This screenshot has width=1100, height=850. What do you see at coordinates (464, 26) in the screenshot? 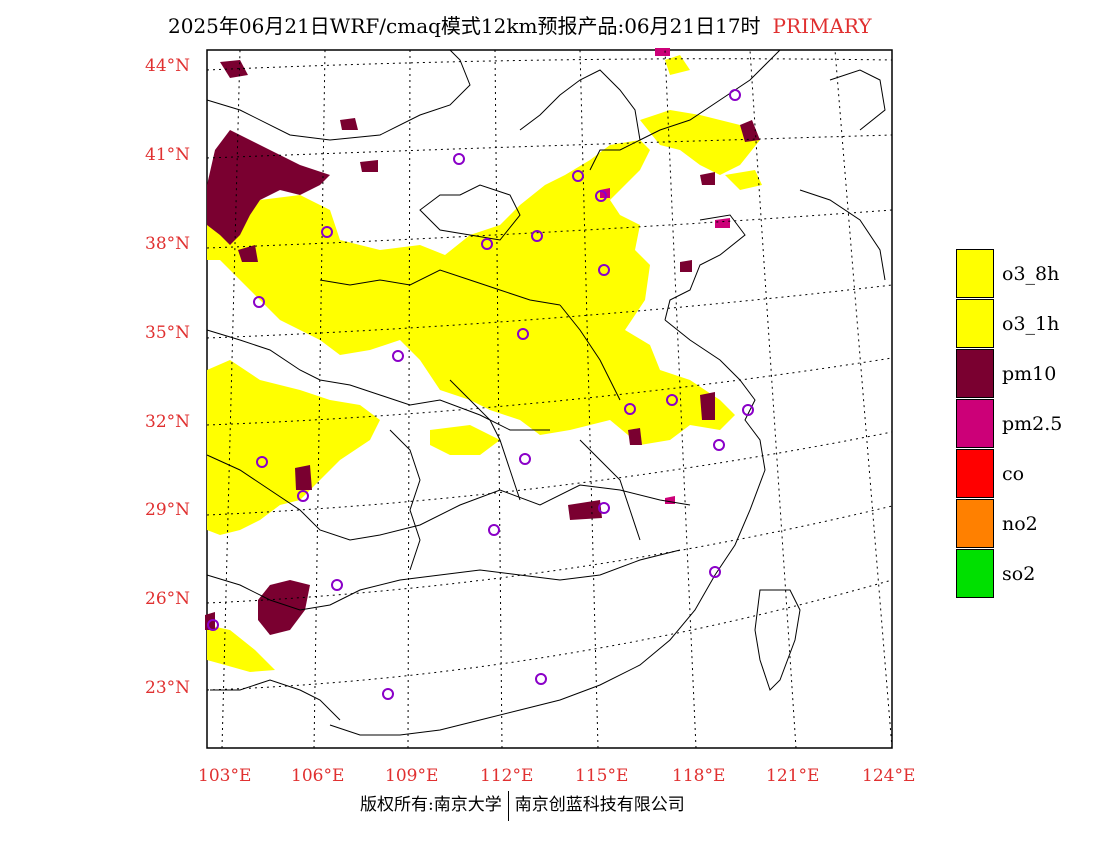
I see `title-main: 2025年06月21日WRF/cmaq模式12km预报产品:06月21日17时` at bounding box center [464, 26].